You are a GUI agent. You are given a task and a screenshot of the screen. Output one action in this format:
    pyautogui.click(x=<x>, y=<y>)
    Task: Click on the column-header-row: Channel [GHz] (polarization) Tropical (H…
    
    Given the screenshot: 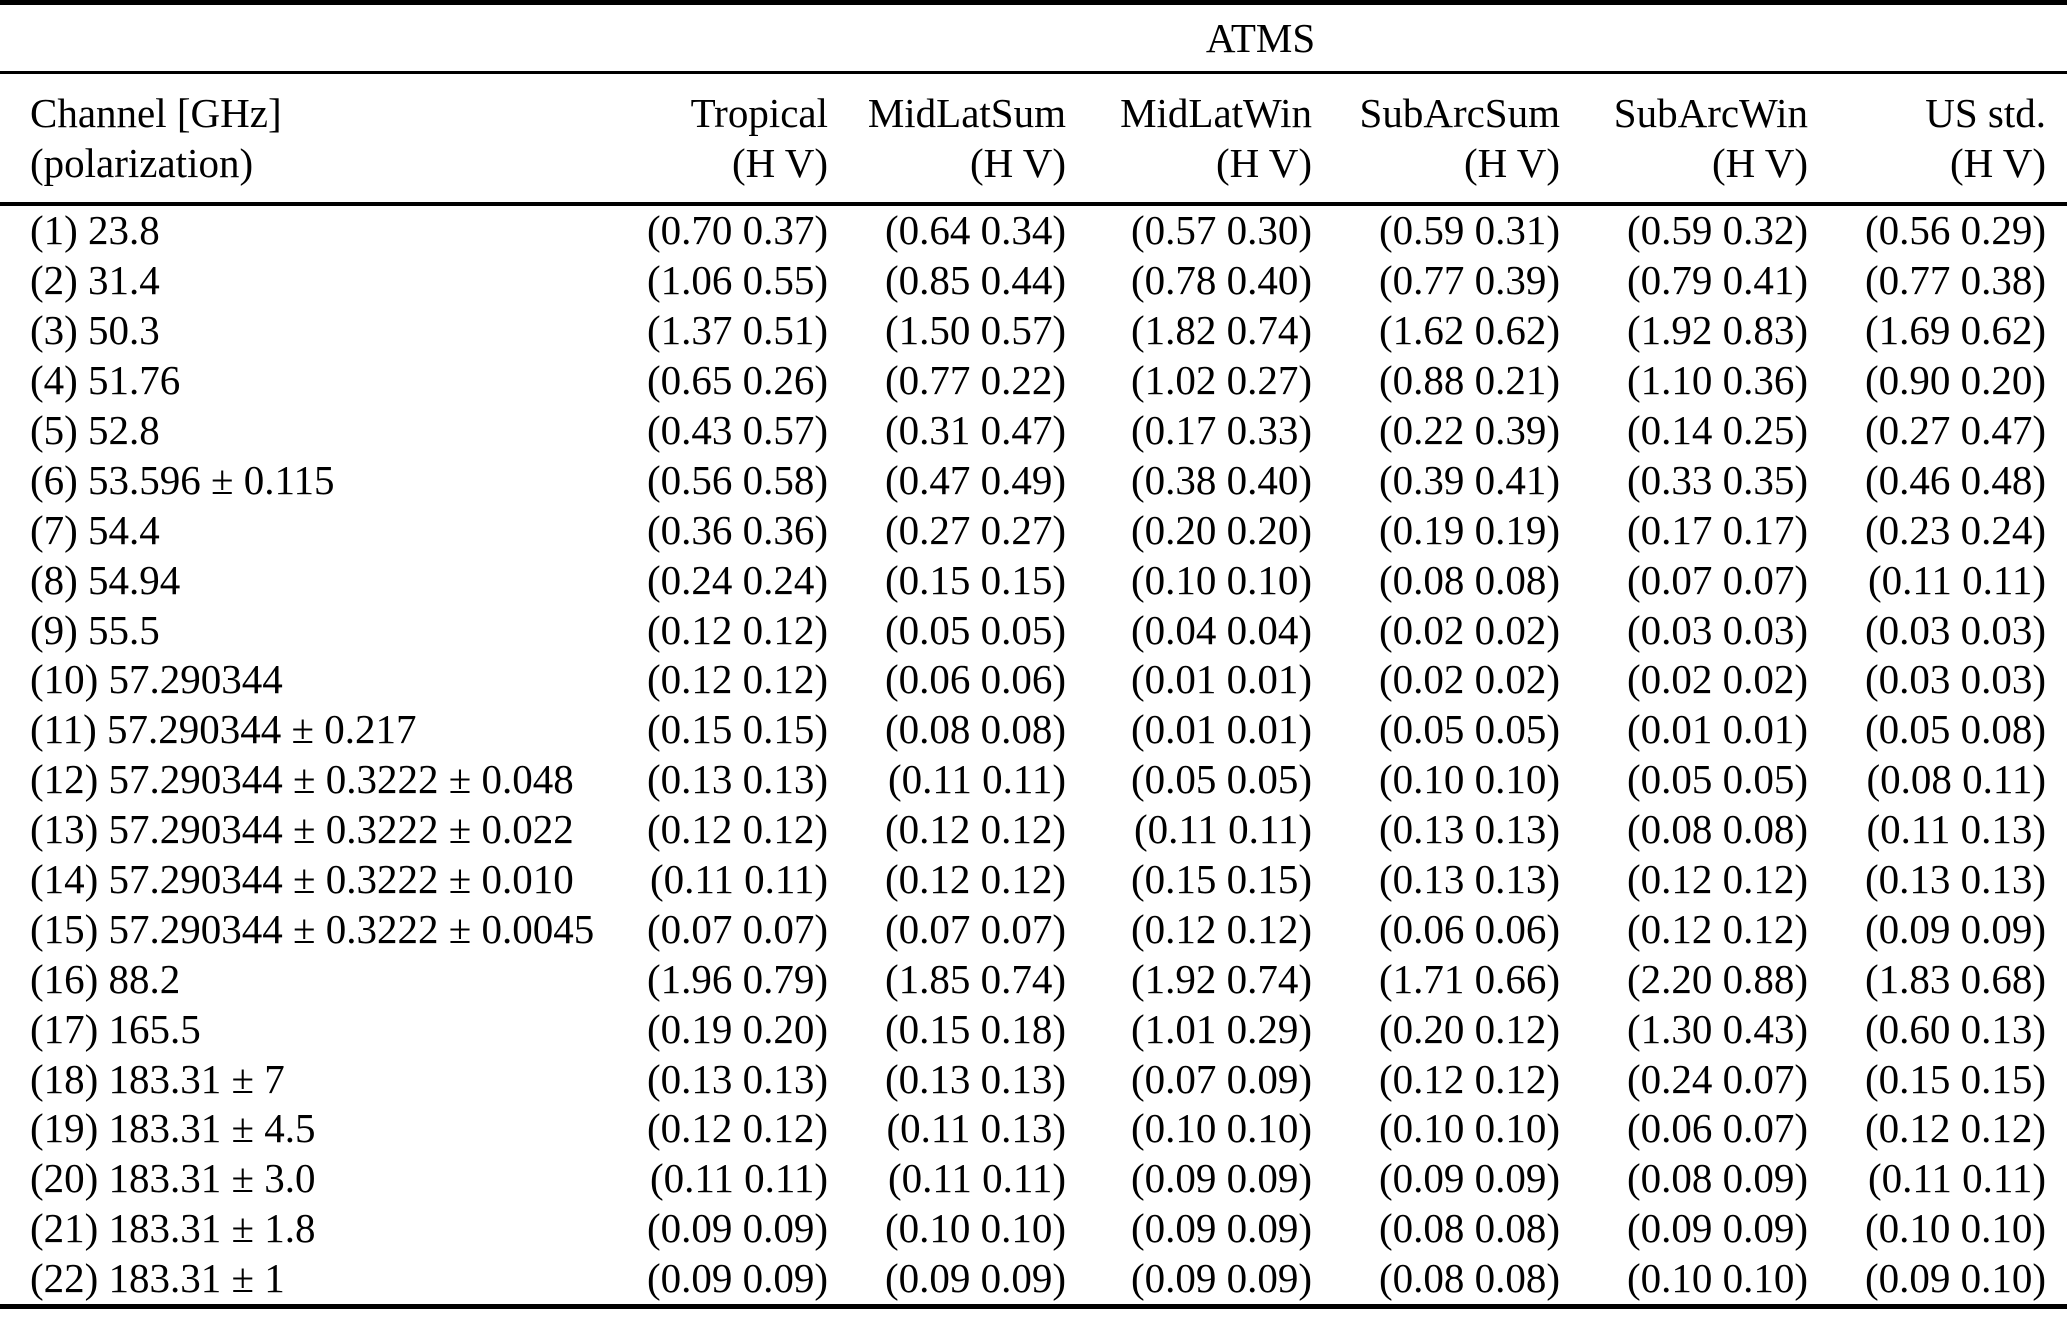 What is the action you would take?
    pyautogui.click(x=1033, y=140)
    